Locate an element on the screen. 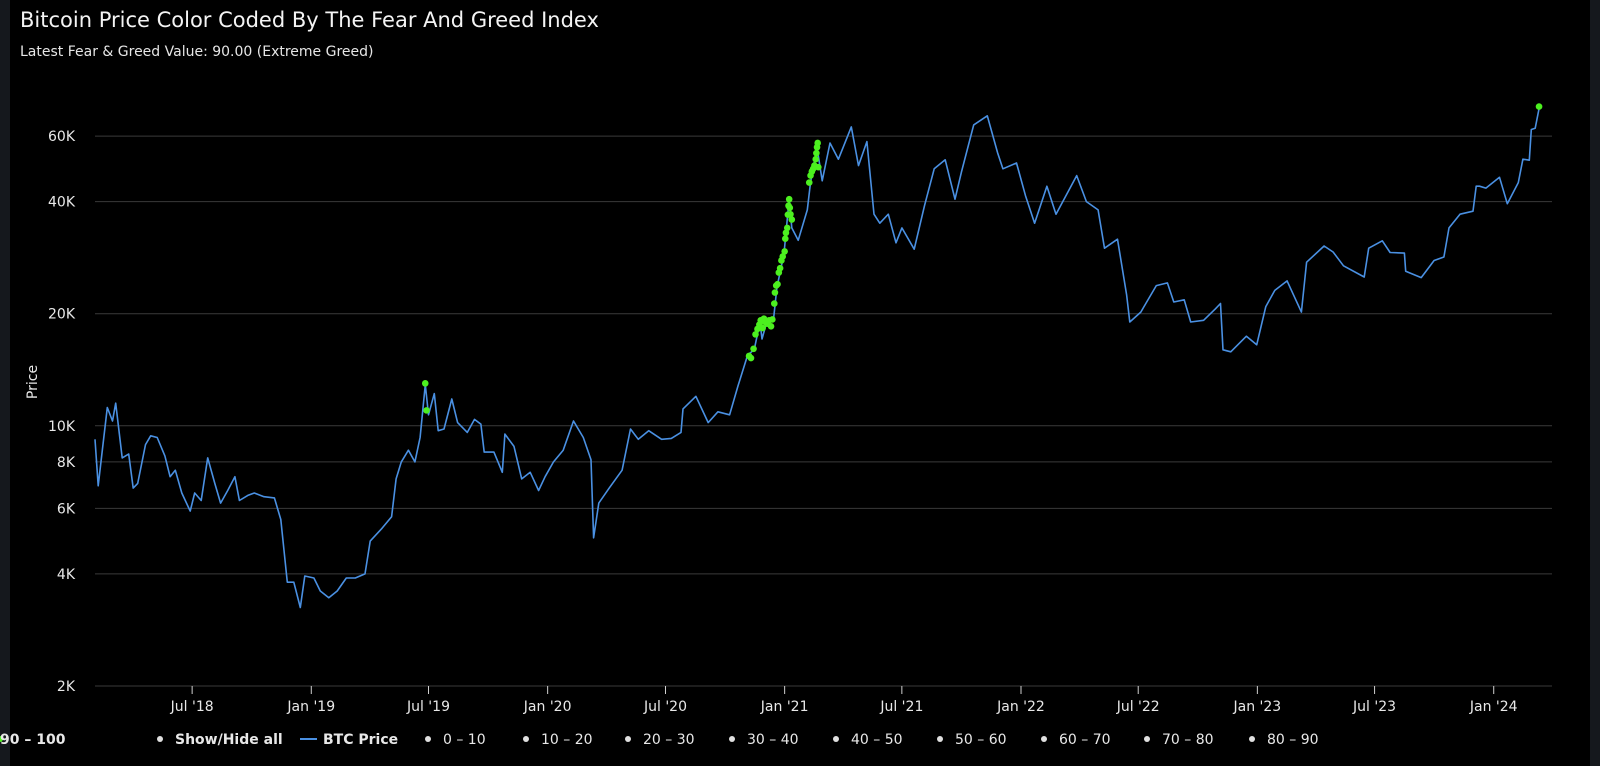 Image resolution: width=1600 pixels, height=766 pixels. legend-label: 70 – 80 is located at coordinates (1188, 740).